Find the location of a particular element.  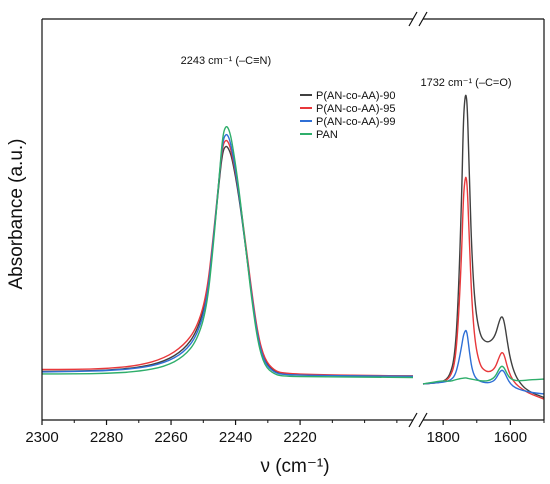

x-tick-label: 1600 is located at coordinates (510, 437).